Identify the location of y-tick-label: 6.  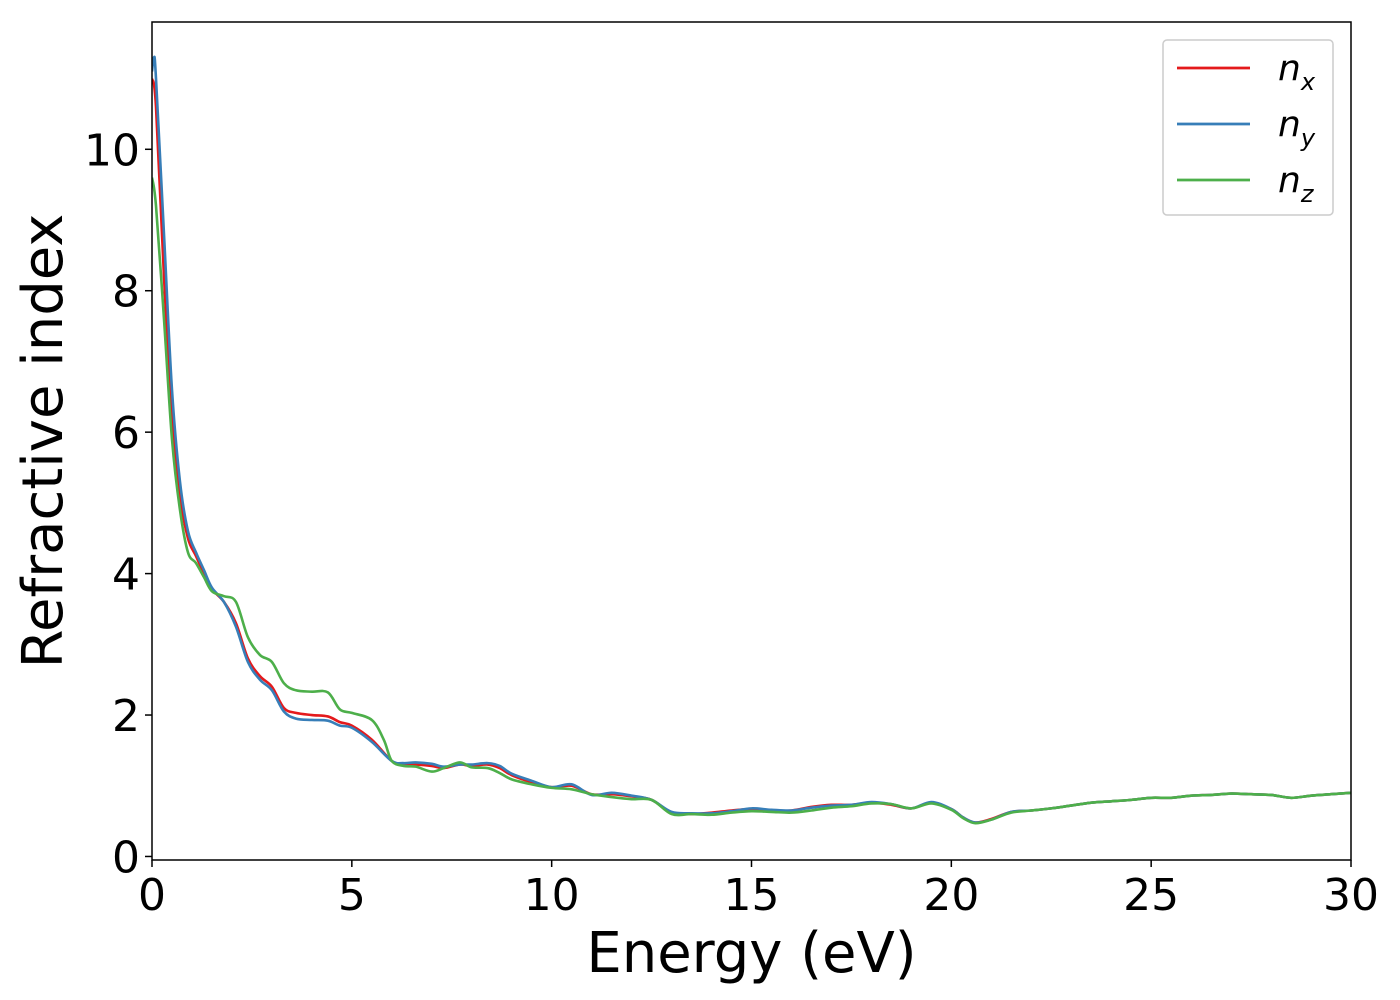
(126, 433).